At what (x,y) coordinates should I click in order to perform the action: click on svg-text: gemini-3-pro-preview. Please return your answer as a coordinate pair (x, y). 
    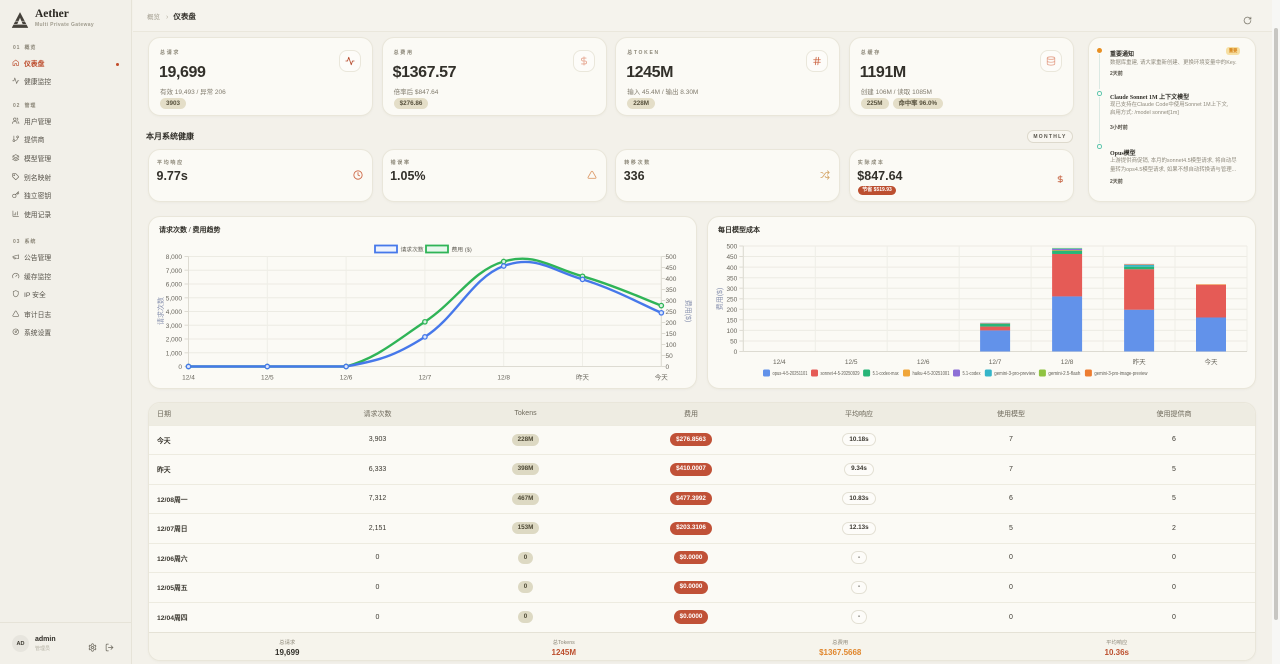
    Looking at the image, I should click on (1015, 374).